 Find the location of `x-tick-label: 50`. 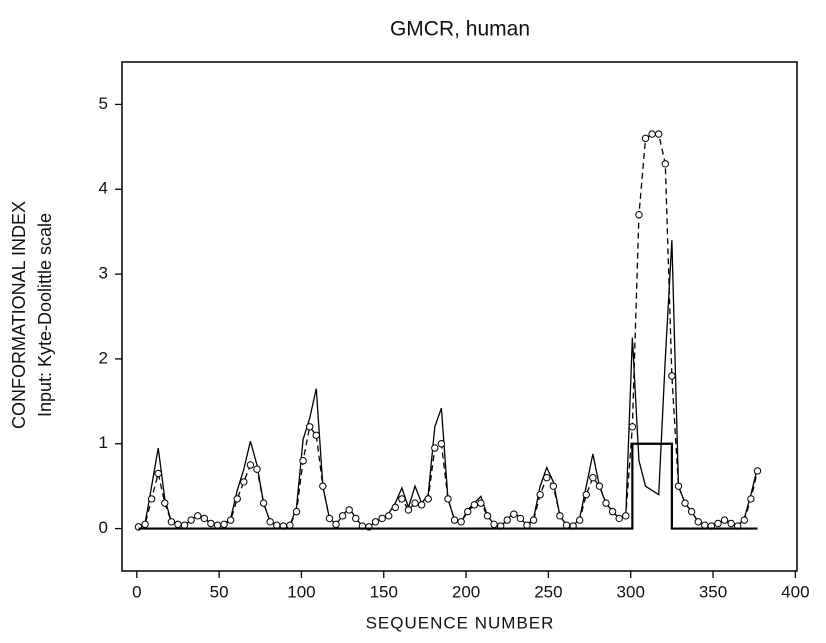

x-tick-label: 50 is located at coordinates (219, 591).